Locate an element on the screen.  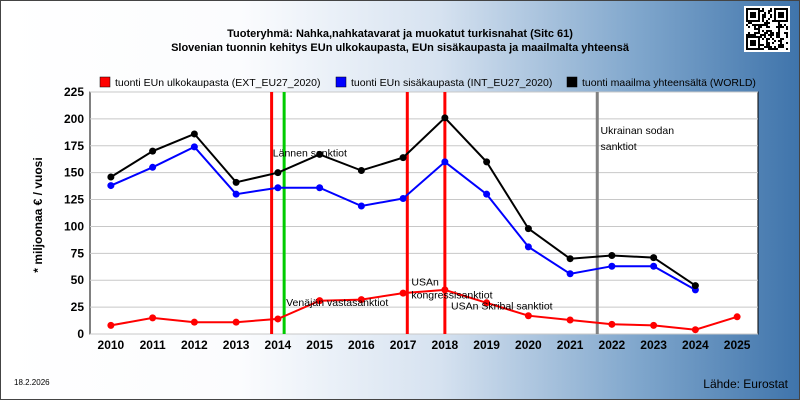
x-tick-label: 2016 is located at coordinates (361, 345).